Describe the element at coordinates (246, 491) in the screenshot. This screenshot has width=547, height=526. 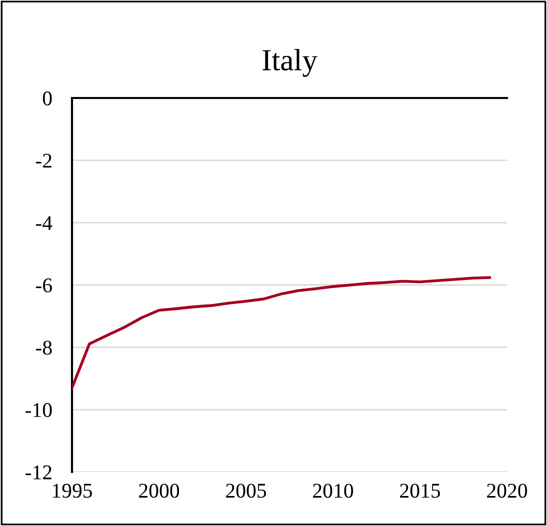
I see `x-tick-label: 2005` at that location.